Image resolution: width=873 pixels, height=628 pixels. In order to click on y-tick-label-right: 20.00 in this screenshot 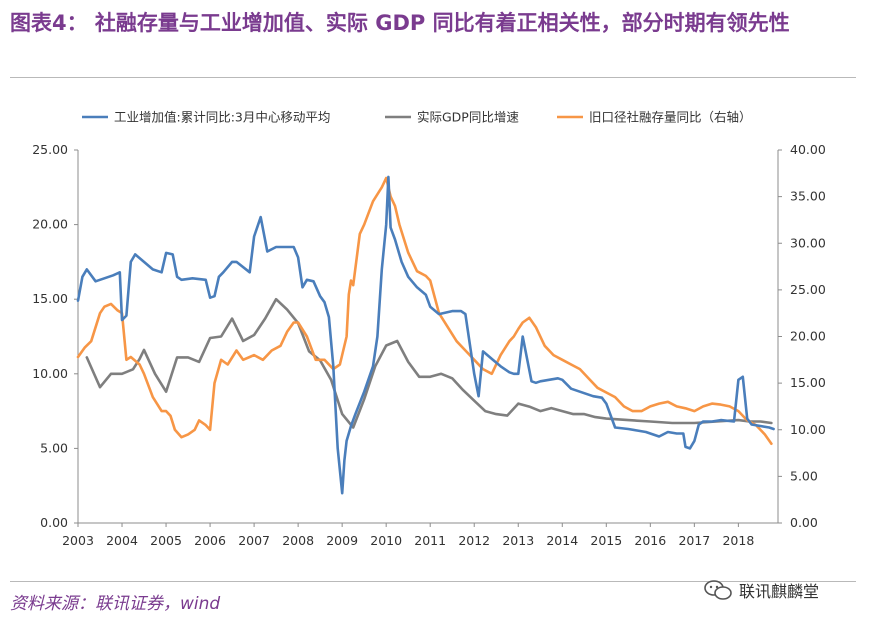, I will do `click(808, 336)`.